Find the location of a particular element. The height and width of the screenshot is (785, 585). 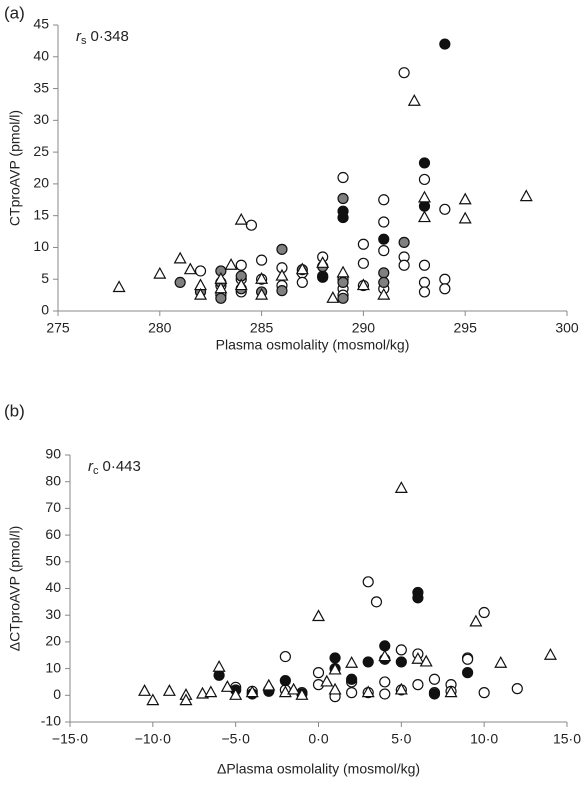

x-tick-label: 285 is located at coordinates (262, 328).